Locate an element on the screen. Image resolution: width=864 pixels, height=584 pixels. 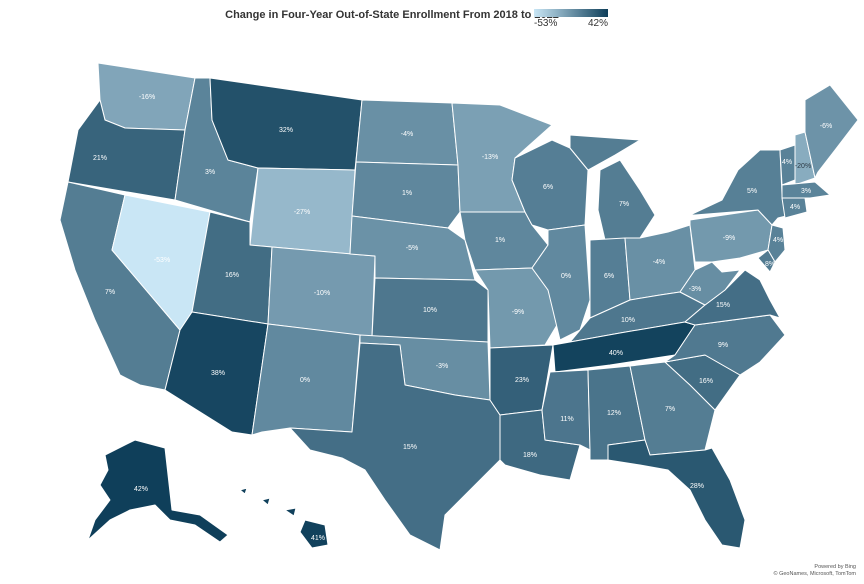
state-label-ky: 10% is located at coordinates (628, 320).